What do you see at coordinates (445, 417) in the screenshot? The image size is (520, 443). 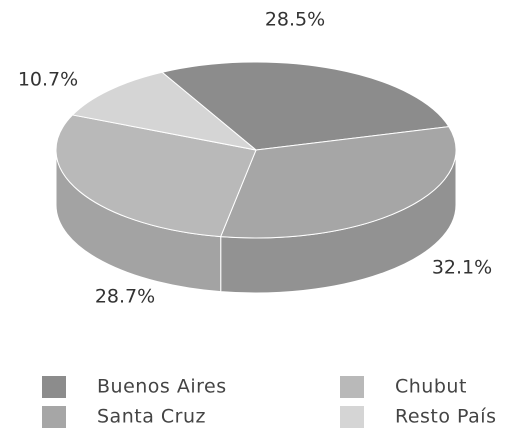 I see `legend-label: Resto País` at bounding box center [445, 417].